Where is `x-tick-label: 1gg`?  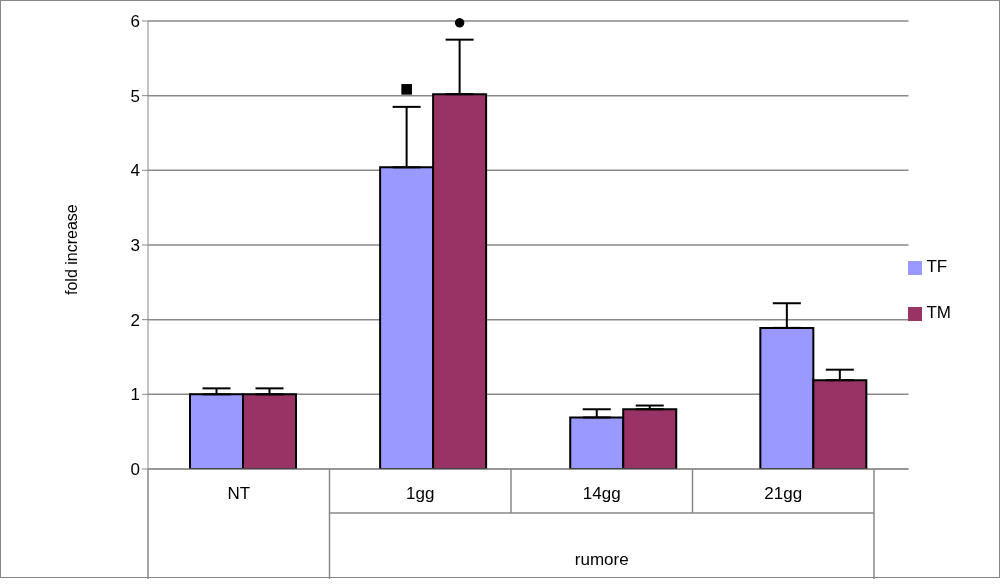 x-tick-label: 1gg is located at coordinates (420, 493).